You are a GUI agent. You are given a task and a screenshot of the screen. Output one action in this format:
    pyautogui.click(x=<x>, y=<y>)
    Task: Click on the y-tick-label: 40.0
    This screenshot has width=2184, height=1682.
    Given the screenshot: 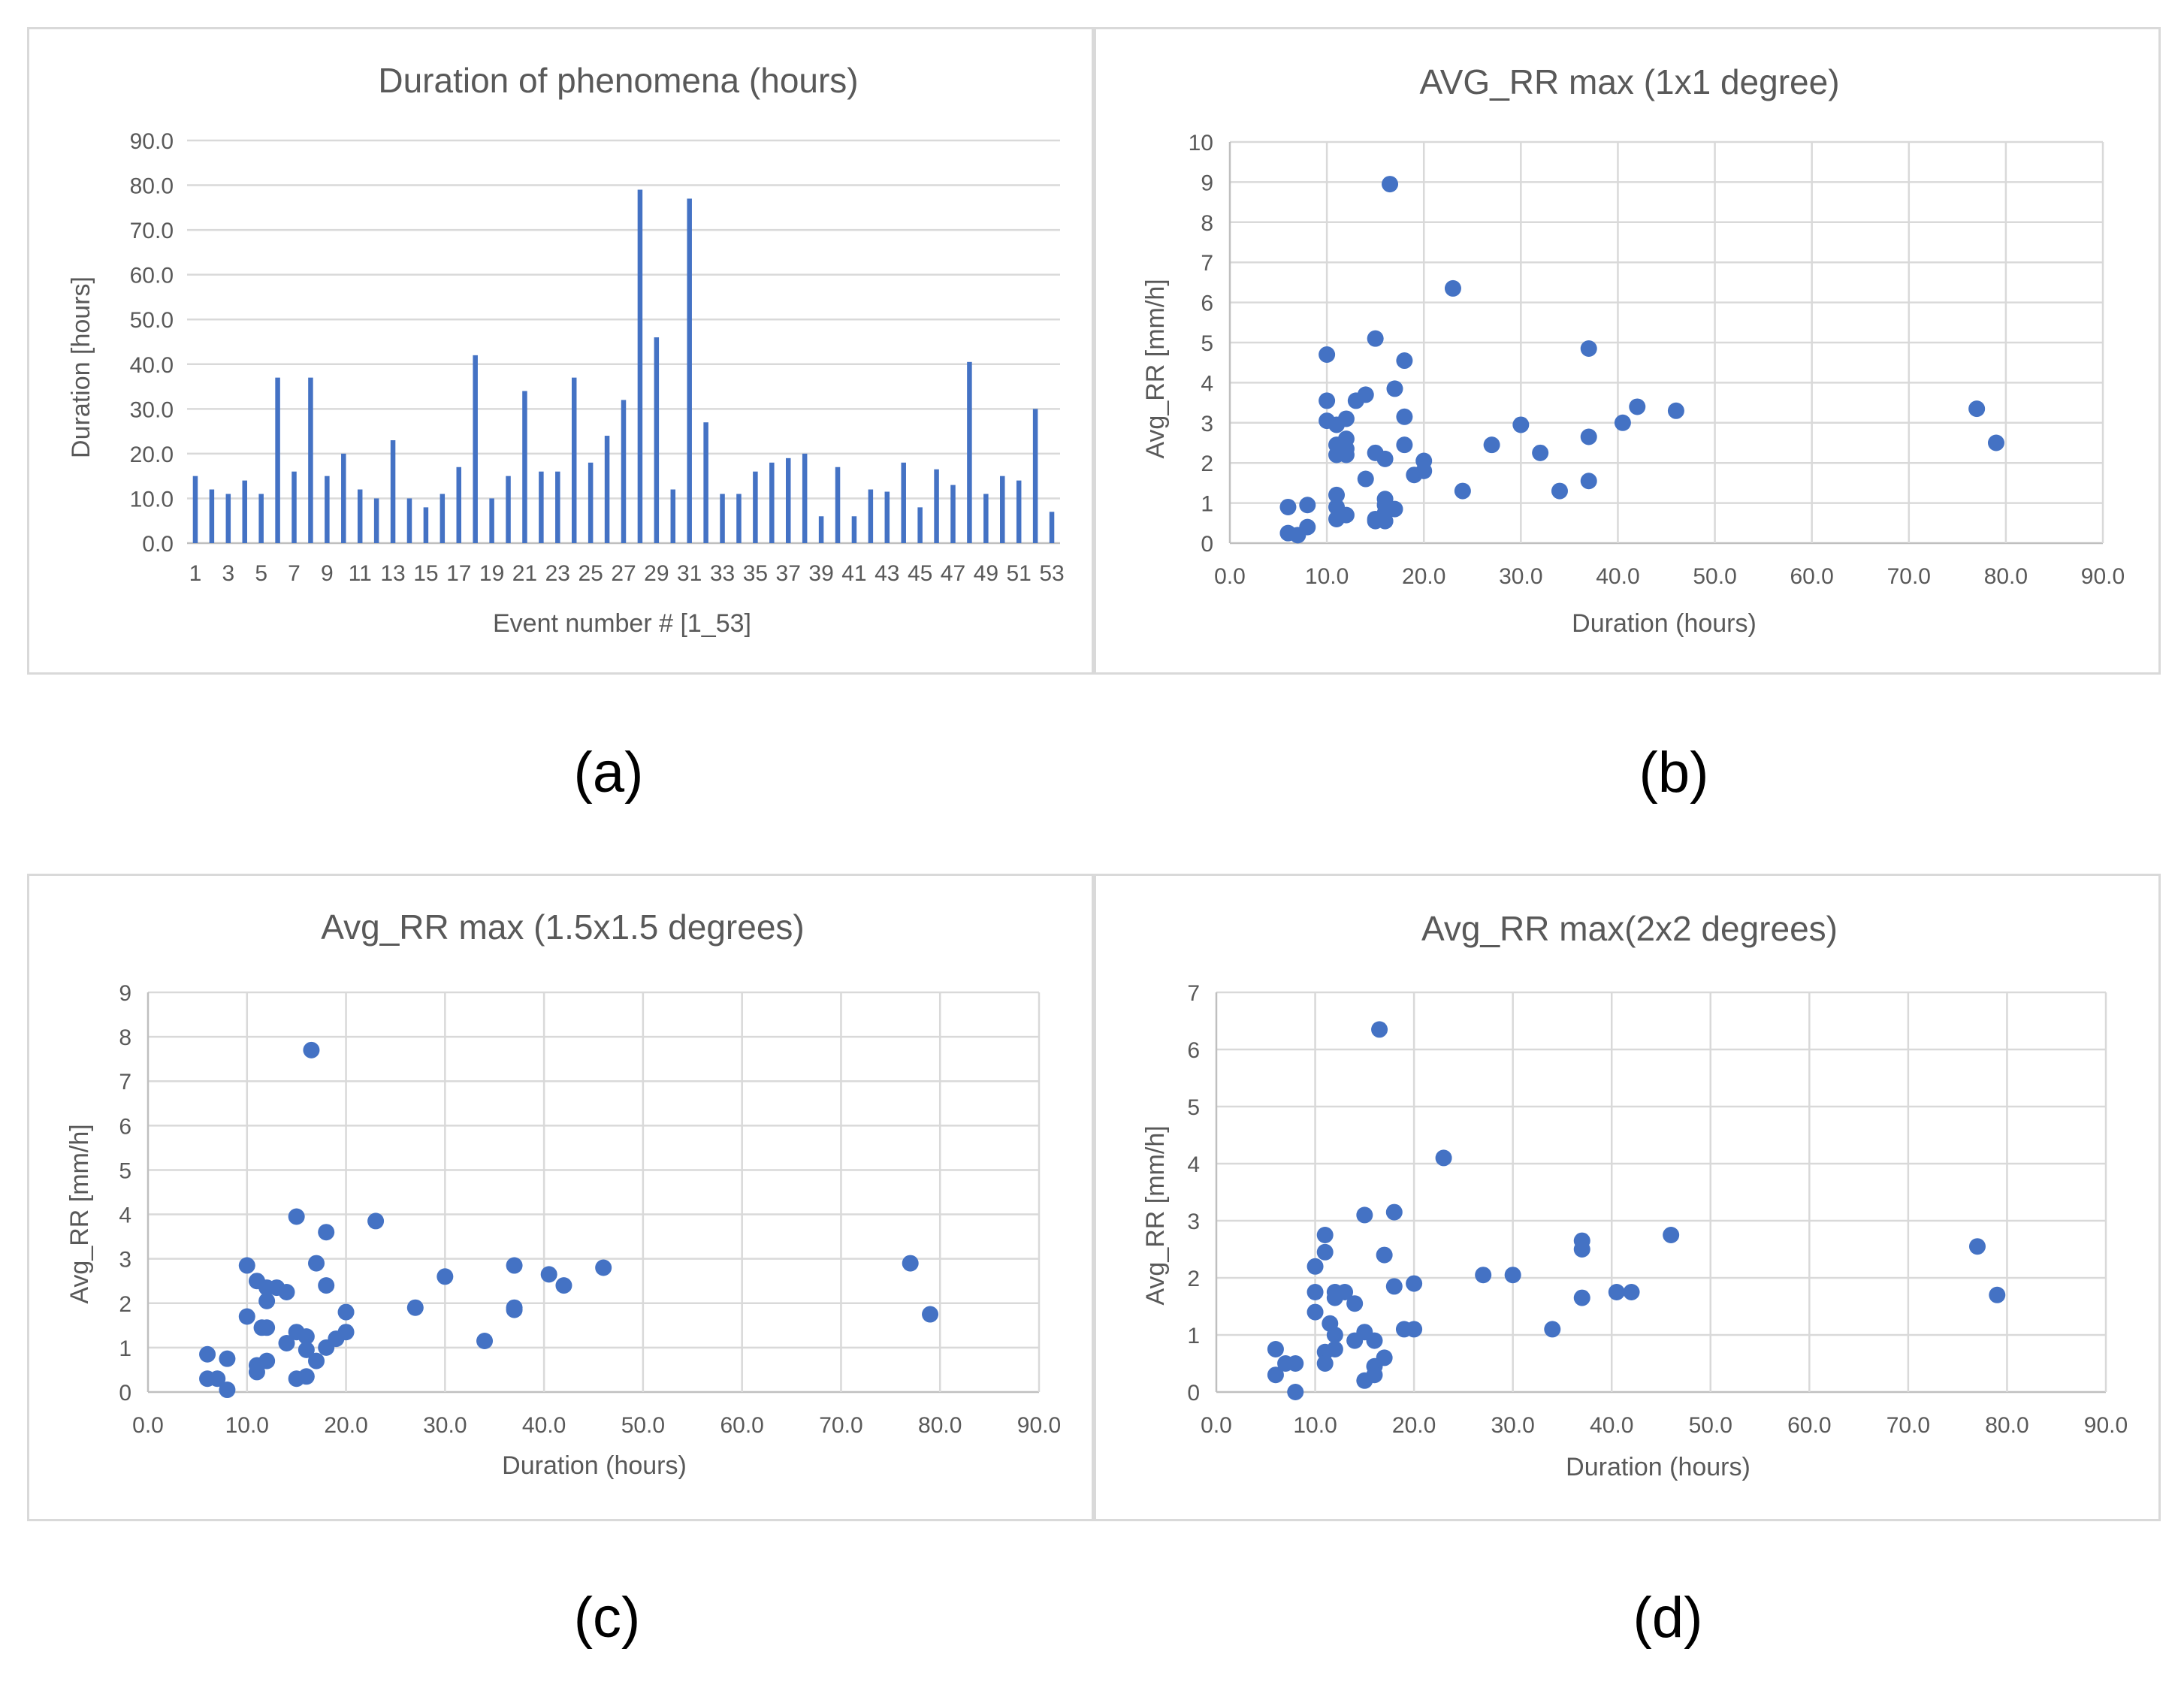 What is the action you would take?
    pyautogui.click(x=152, y=365)
    